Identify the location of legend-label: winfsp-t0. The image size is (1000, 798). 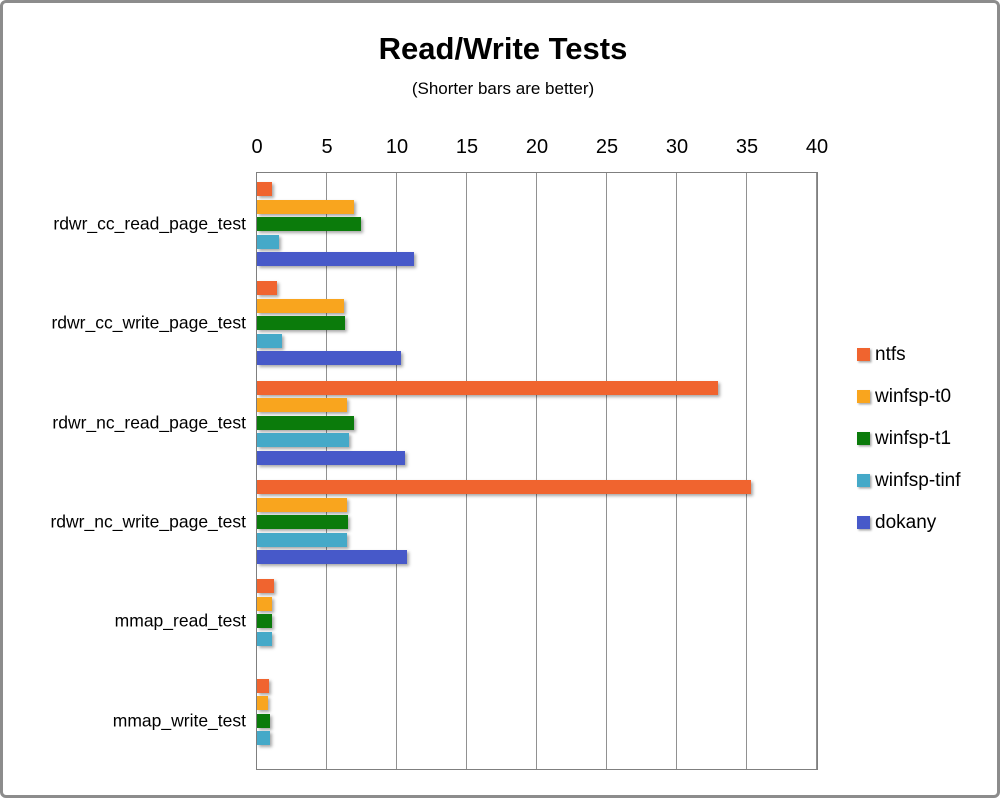
(913, 396).